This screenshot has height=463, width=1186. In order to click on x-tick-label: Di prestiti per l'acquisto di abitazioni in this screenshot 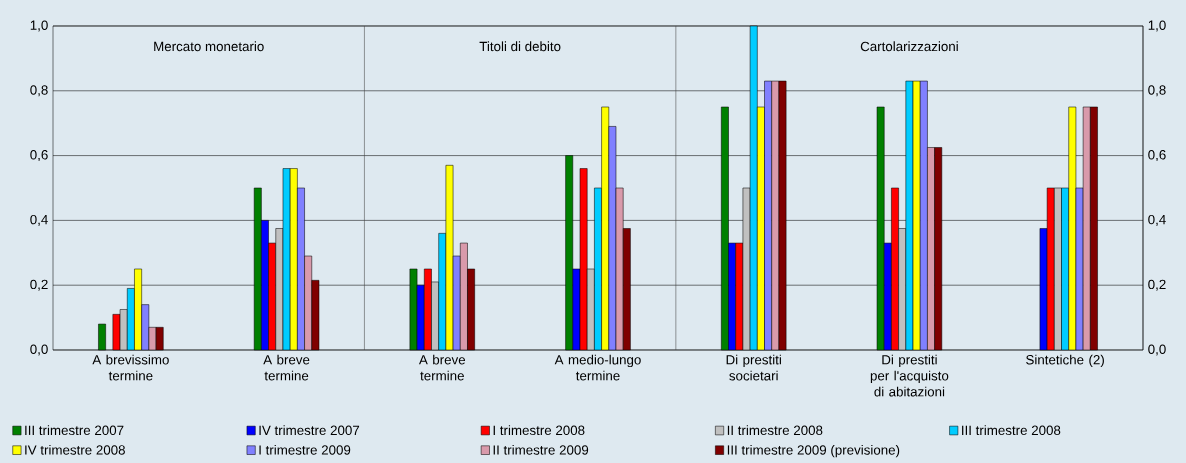, I will do `click(909, 375)`.